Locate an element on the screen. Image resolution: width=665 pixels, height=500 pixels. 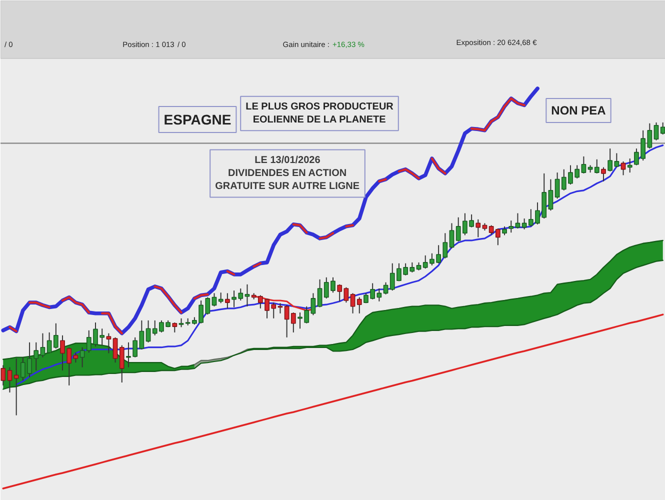
text: NON PEA is located at coordinates (578, 111).